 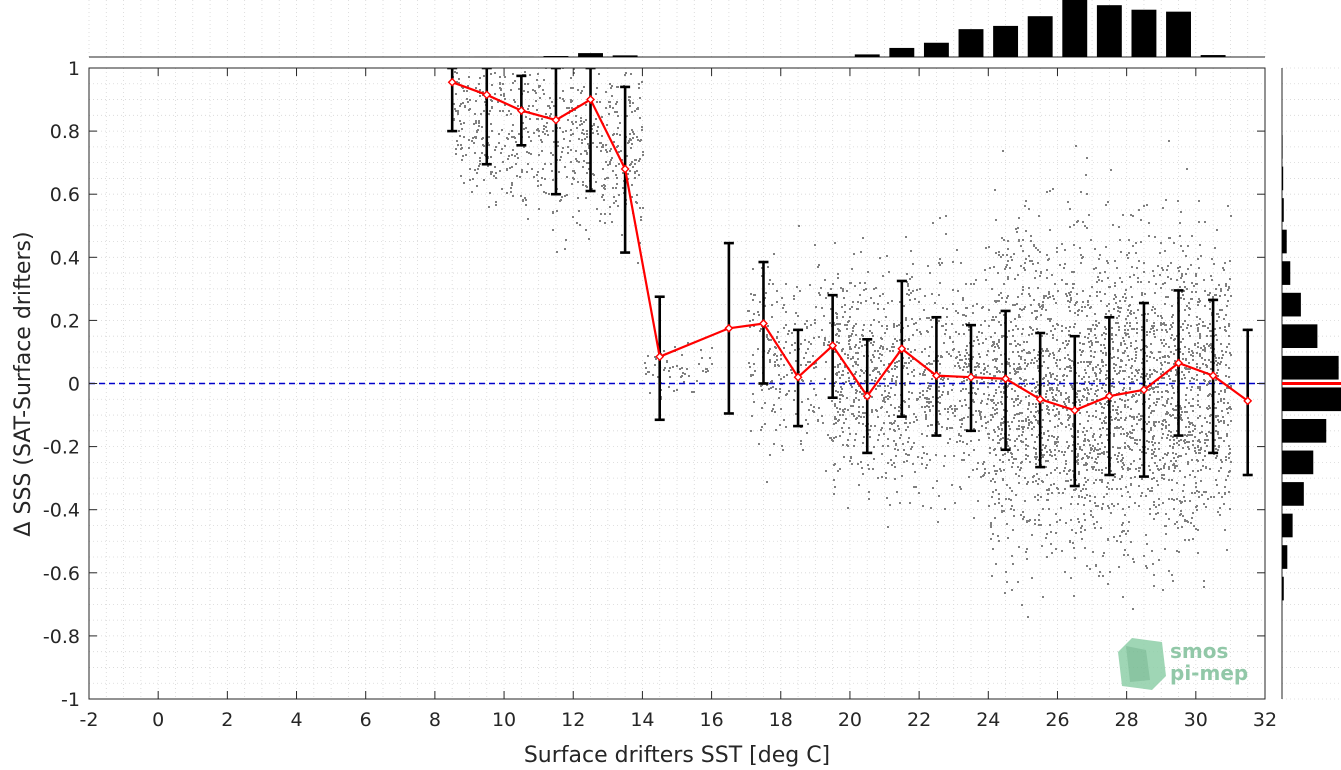 I want to click on mean-point, so click(x=660, y=357).